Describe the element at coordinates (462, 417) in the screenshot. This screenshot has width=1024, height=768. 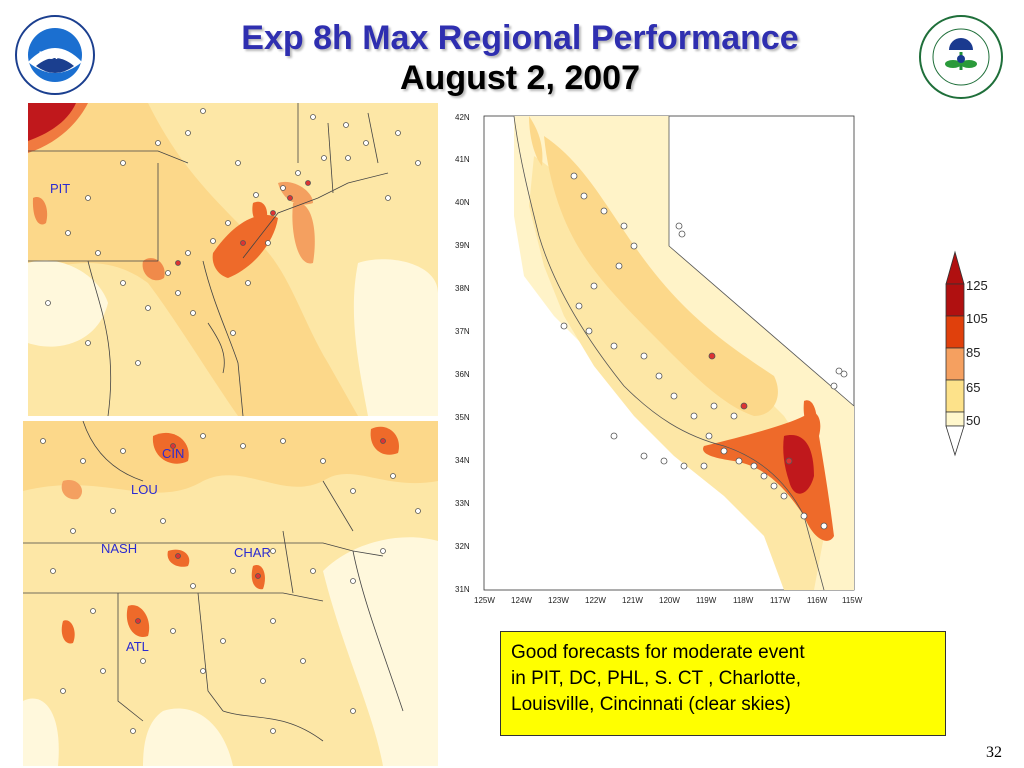
I see `lat-tick: 35N` at that location.